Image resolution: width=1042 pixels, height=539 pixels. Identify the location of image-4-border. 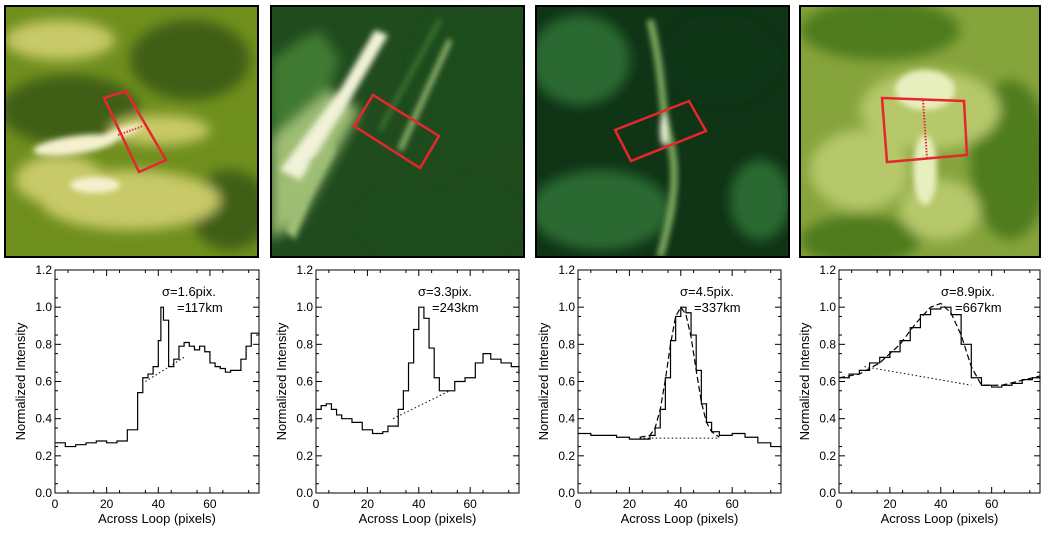
(920, 131).